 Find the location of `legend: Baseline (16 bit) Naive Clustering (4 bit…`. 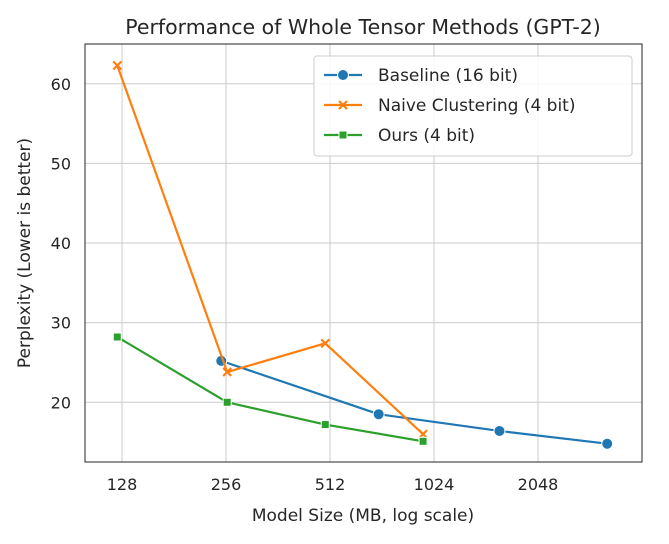

legend: Baseline (16 bit) Naive Clustering (4 bit… is located at coordinates (473, 106).